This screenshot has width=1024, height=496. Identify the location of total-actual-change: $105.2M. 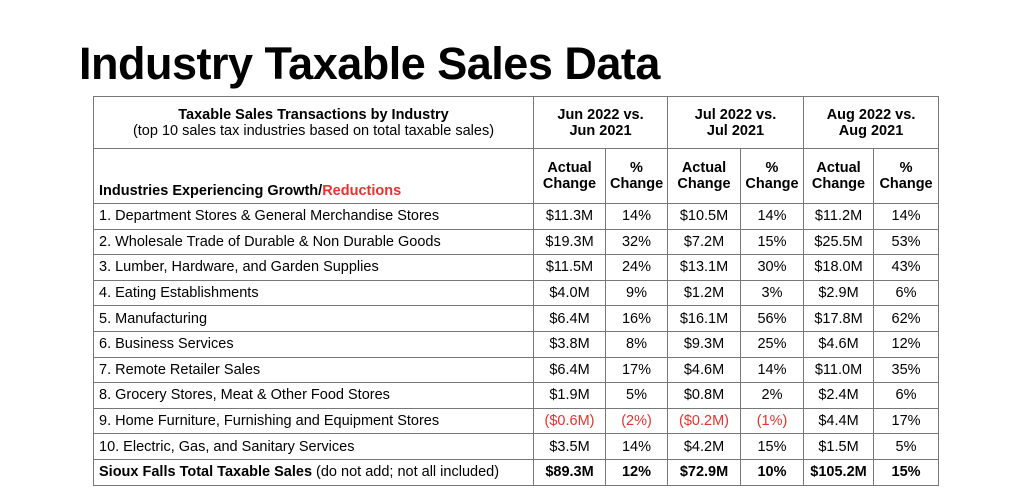
(839, 472).